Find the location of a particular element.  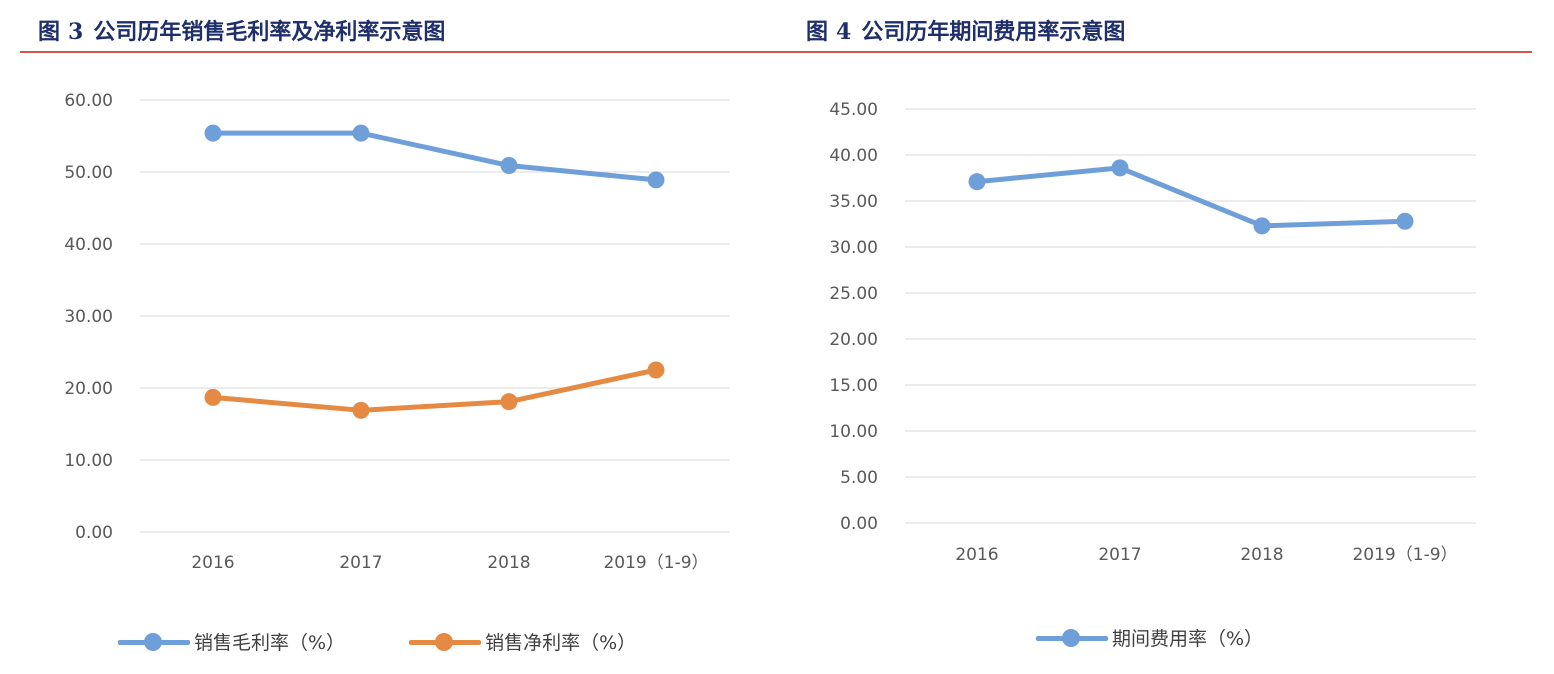

figure-3-title: 图 3 公司历年销售毛利率及净利率示意图 is located at coordinates (242, 29).